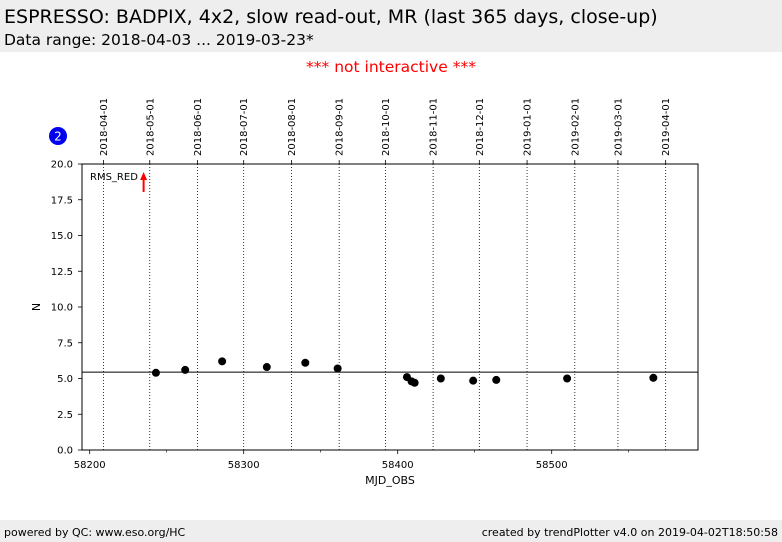  I want to click on x-tick-label: 58200, so click(90, 465).